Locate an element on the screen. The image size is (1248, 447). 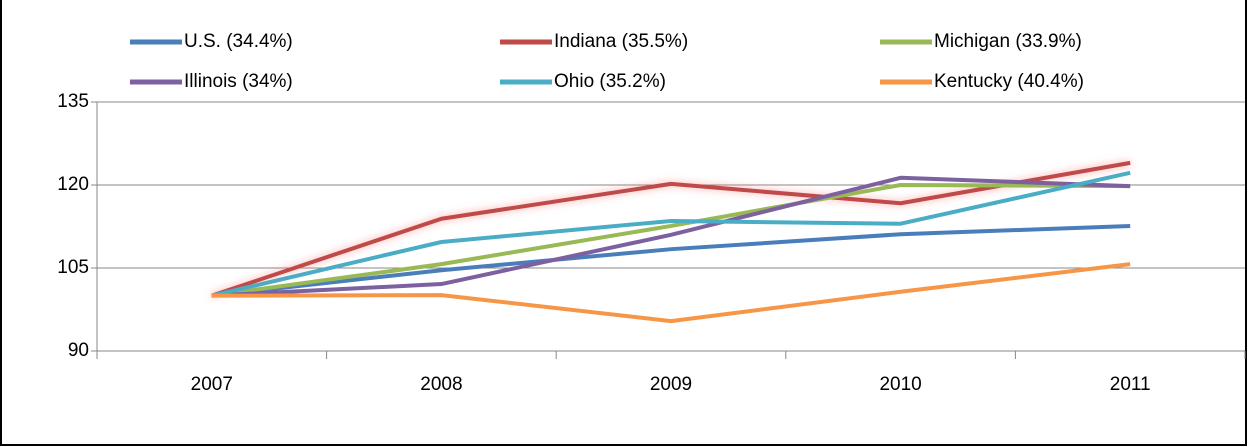
legend-label: Kentucky (40.4%) is located at coordinates (1009, 81).